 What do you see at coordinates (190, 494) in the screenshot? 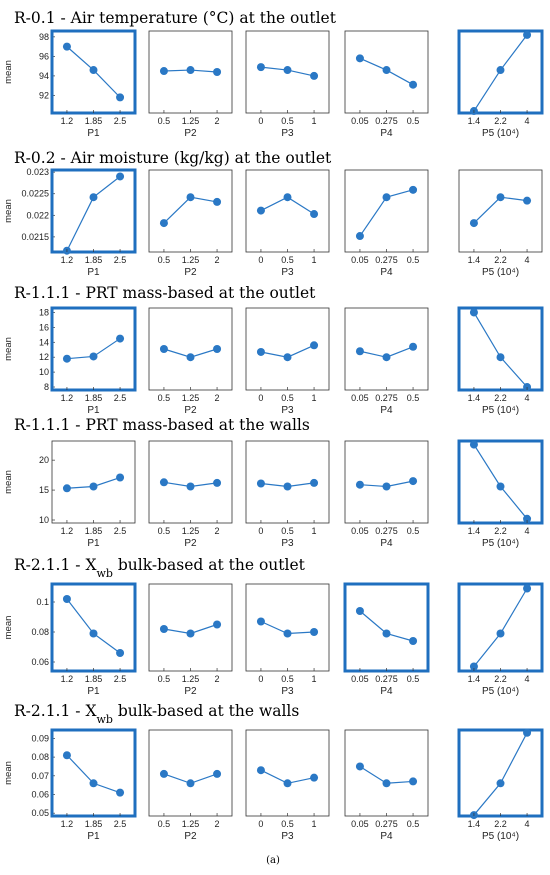
I see `panel-4-2: 0.5 1.25 2 P2` at bounding box center [190, 494].